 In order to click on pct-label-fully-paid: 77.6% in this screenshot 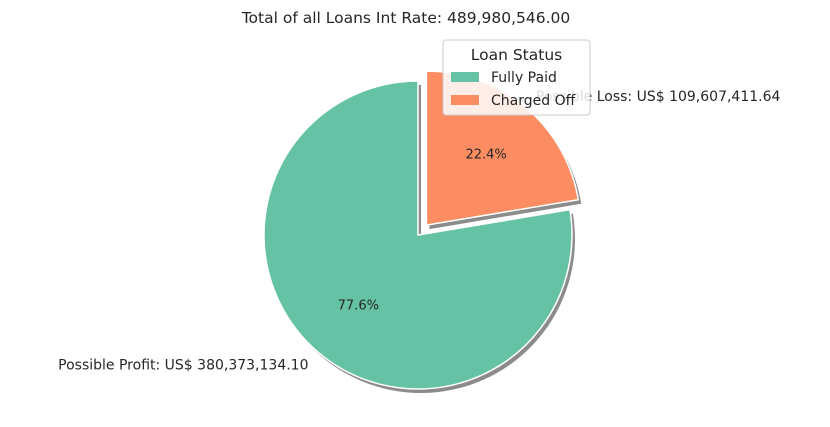, I will do `click(358, 306)`.